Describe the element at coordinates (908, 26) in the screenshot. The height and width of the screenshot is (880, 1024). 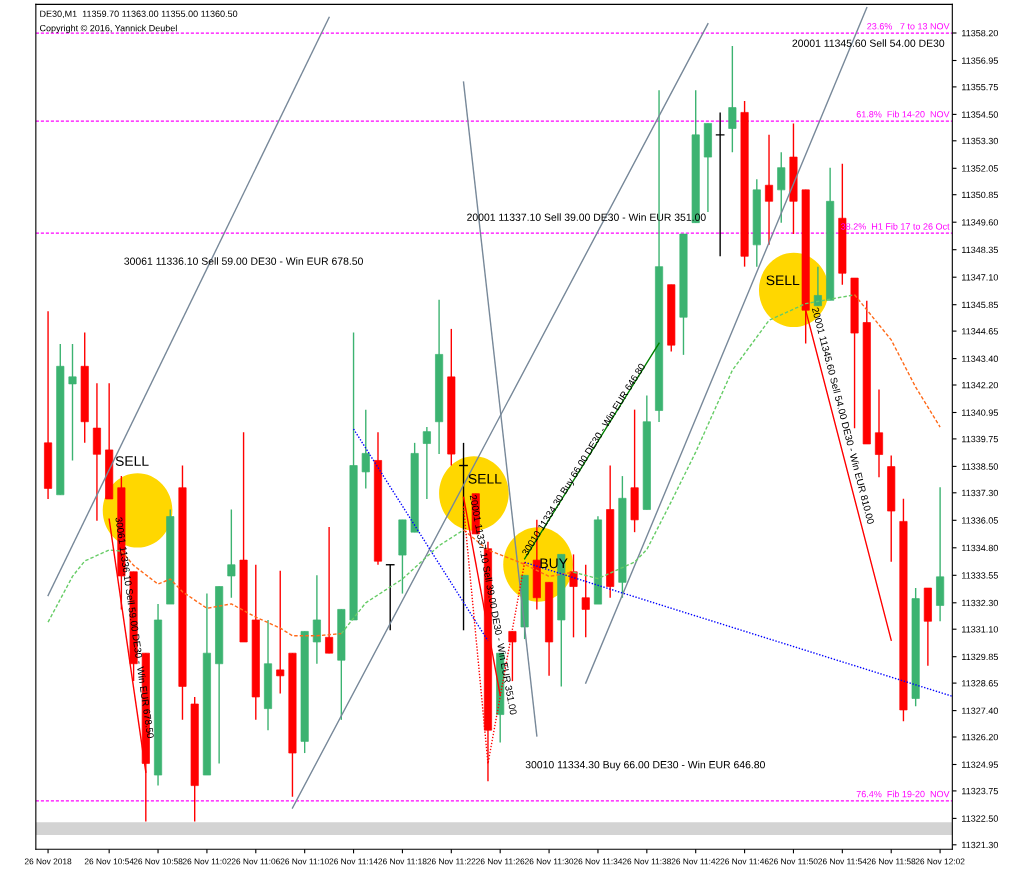
I see `ref-line-label: 23.6% 7 to 13 NOV` at that location.